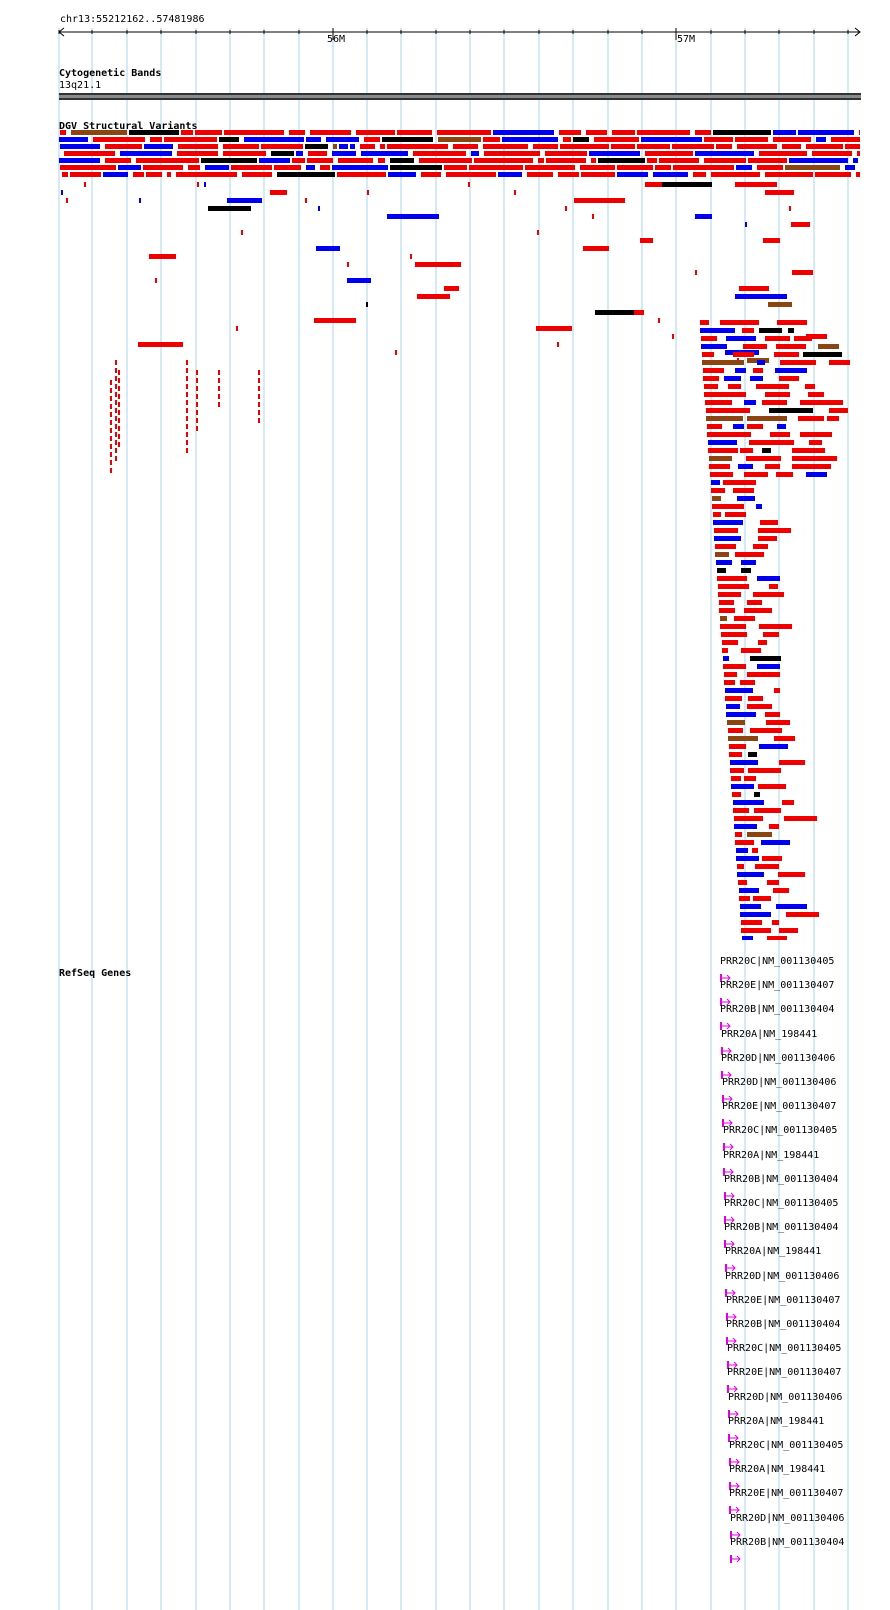  Describe the element at coordinates (782, 1276) in the screenshot. I see `gene-label: PRR20D|NM_001130406` at that location.